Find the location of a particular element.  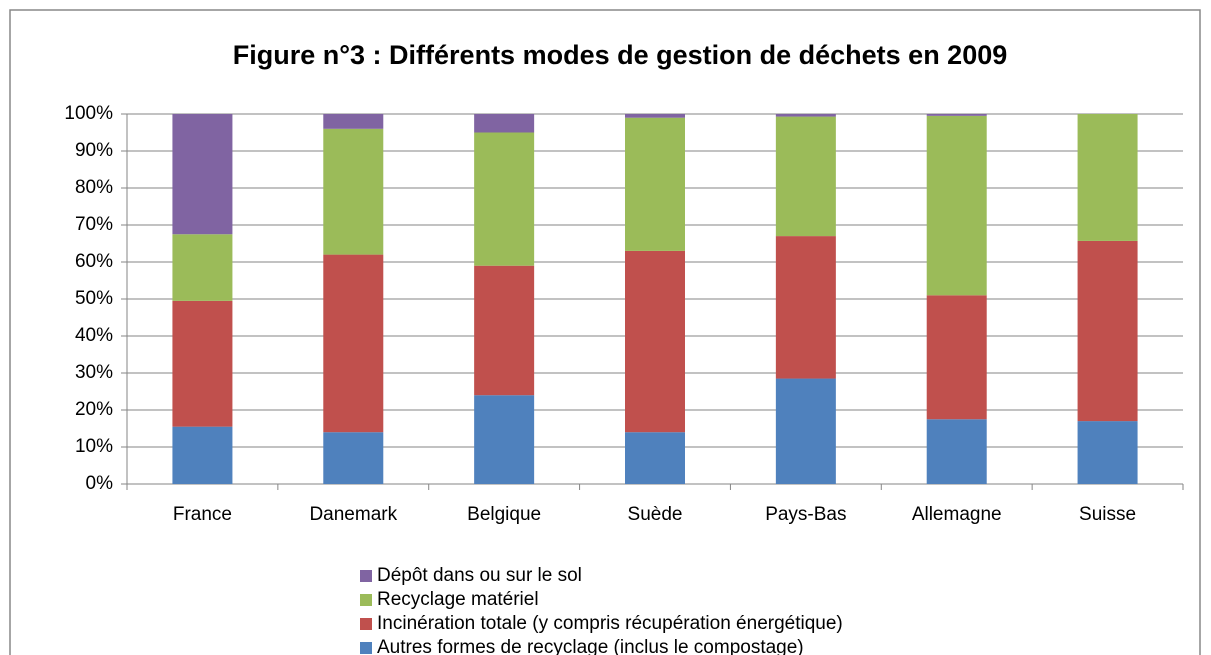

y-tick-label: 50% is located at coordinates (94, 298).